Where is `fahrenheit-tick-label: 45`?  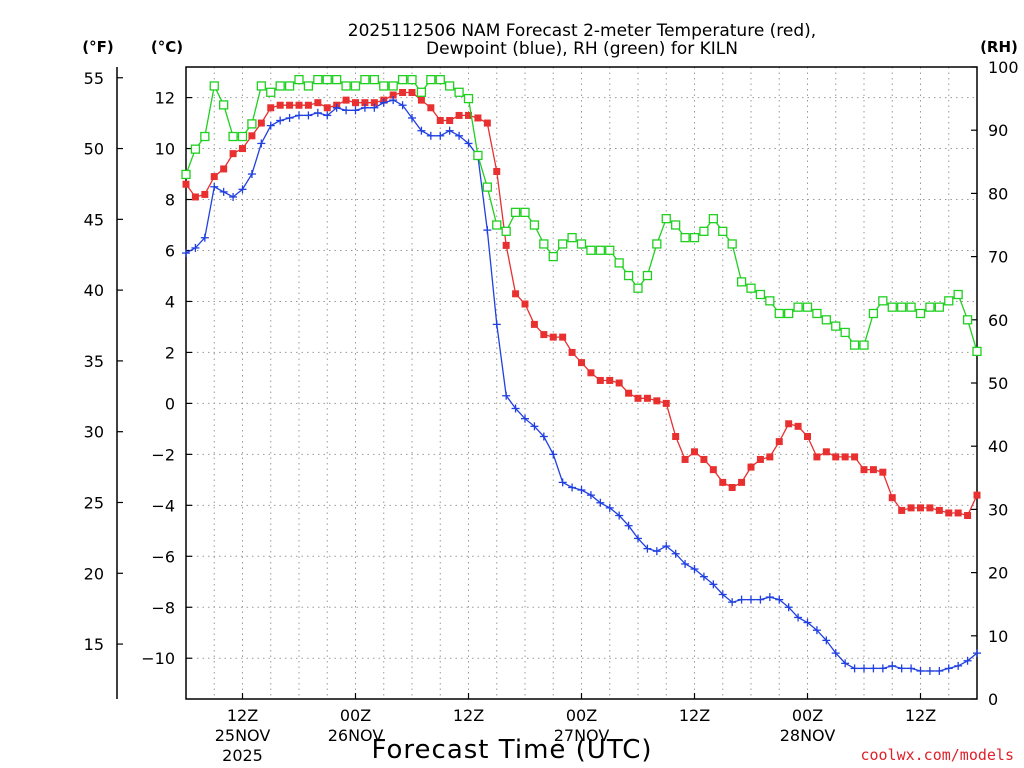 fahrenheit-tick-label: 45 is located at coordinates (94, 219).